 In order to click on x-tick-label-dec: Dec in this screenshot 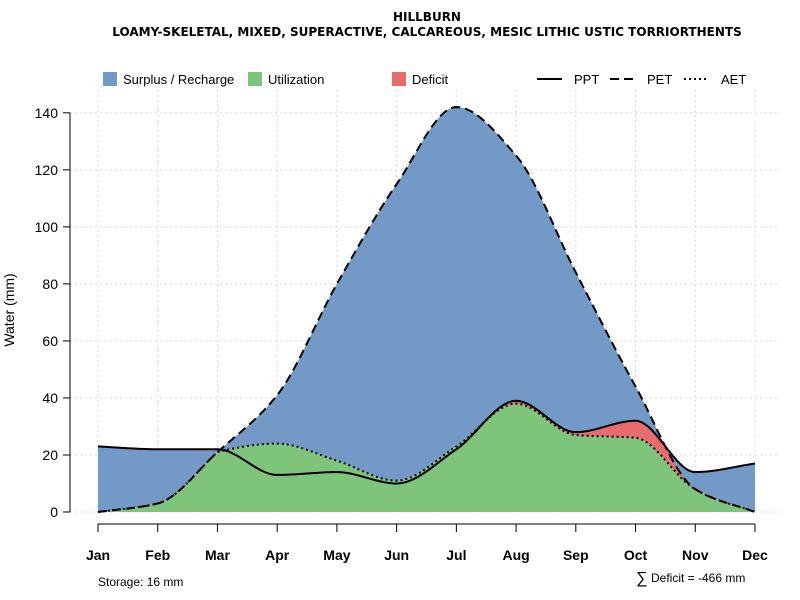, I will do `click(755, 555)`.